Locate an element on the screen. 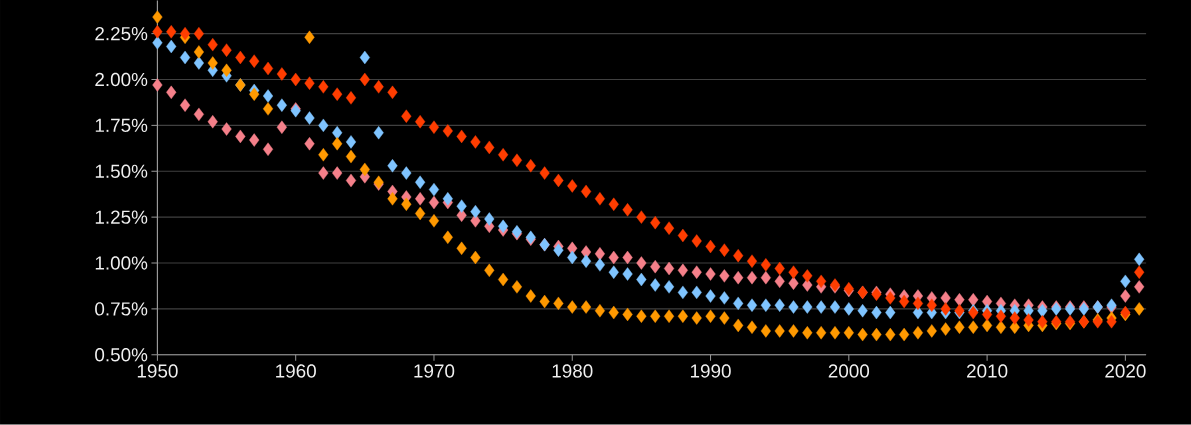 The image size is (1191, 425). x-tick-label: 2010 is located at coordinates (987, 371).